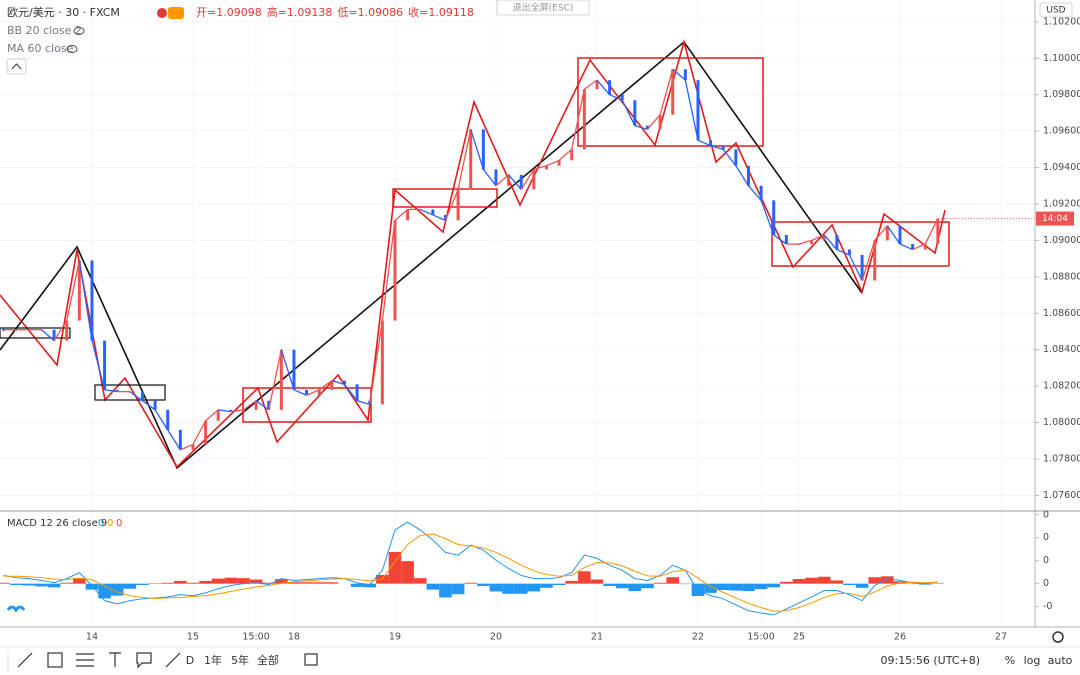 The height and width of the screenshot is (675, 1080). What do you see at coordinates (44, 30) in the screenshot?
I see `indicator-label: BB 20 close 2` at bounding box center [44, 30].